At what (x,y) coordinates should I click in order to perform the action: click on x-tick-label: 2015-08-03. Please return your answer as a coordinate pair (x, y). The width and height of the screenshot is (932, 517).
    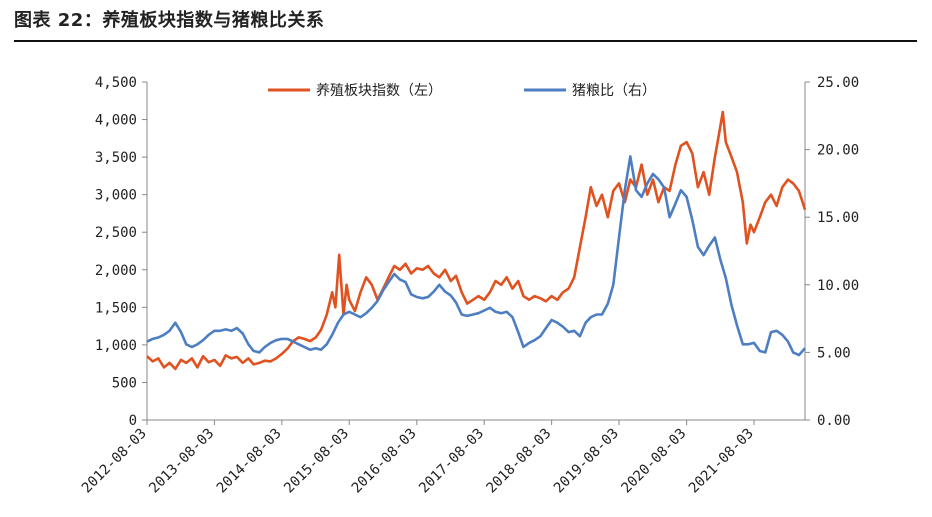
    Looking at the image, I should click on (316, 461).